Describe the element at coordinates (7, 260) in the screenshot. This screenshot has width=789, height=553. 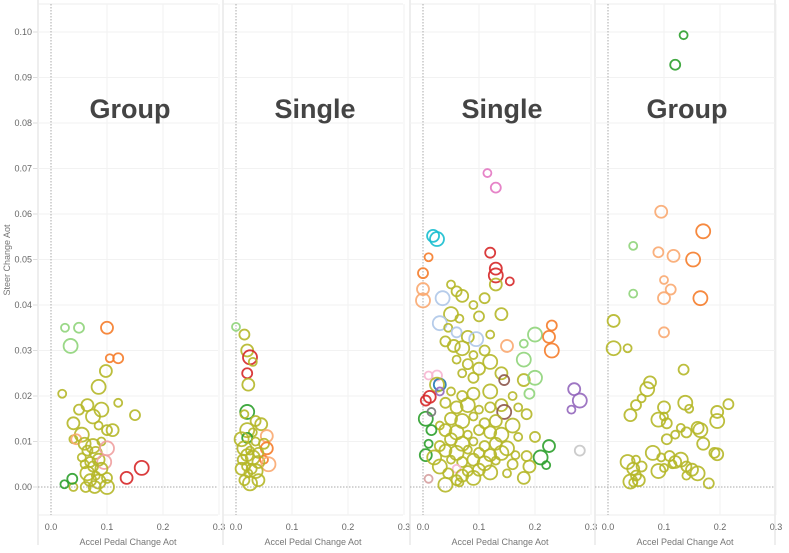
I see `y-axis-label: Steer Change Aot` at that location.